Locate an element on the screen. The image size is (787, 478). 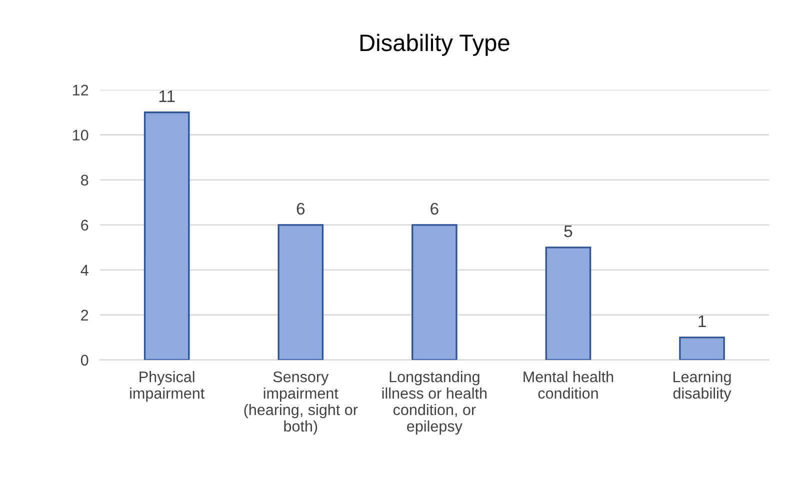
x-tick-label: Learning disability is located at coordinates (702, 386).